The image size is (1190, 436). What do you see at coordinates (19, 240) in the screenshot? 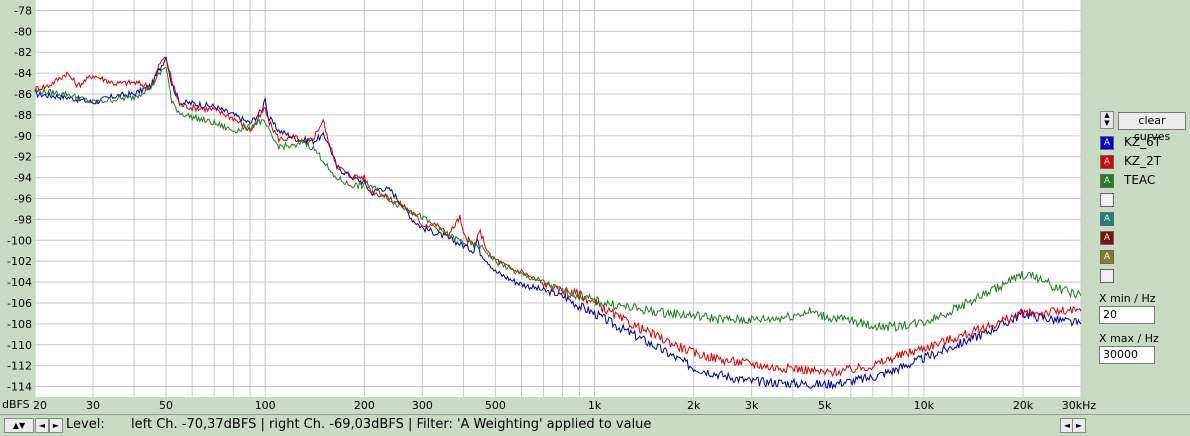
I see `y-tick-label: -100` at bounding box center [19, 240].